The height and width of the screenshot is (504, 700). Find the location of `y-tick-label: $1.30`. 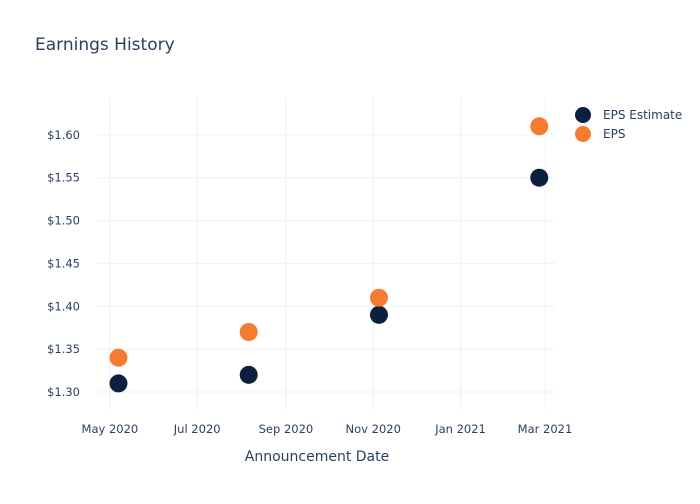

y-tick-label: $1.30 is located at coordinates (63, 392).